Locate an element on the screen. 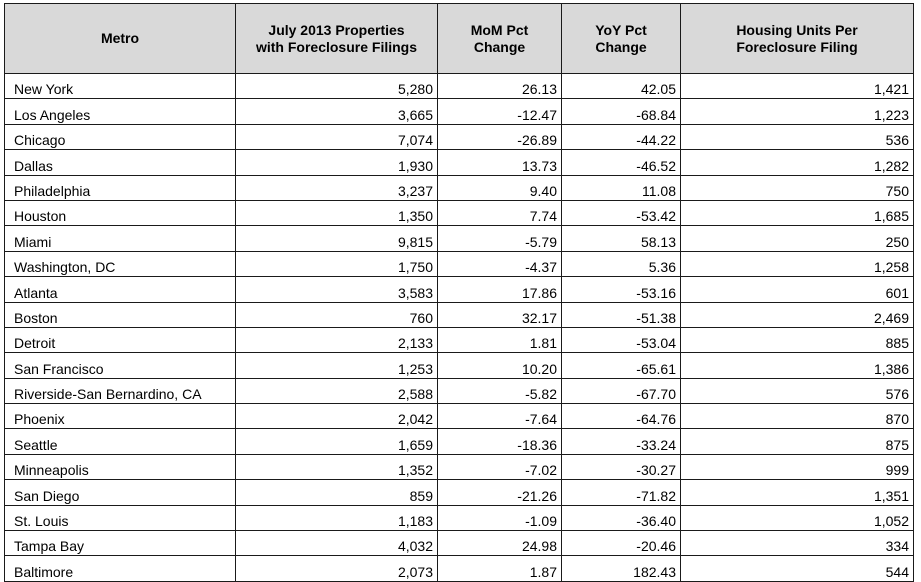 The height and width of the screenshot is (582, 921). properties-cell: 760 is located at coordinates (336, 314).